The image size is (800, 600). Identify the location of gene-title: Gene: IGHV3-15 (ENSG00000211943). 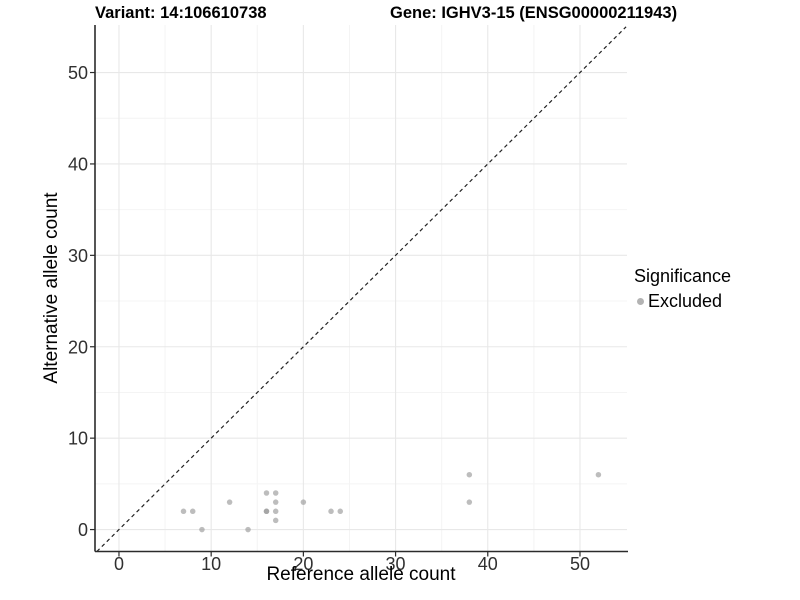
(534, 13).